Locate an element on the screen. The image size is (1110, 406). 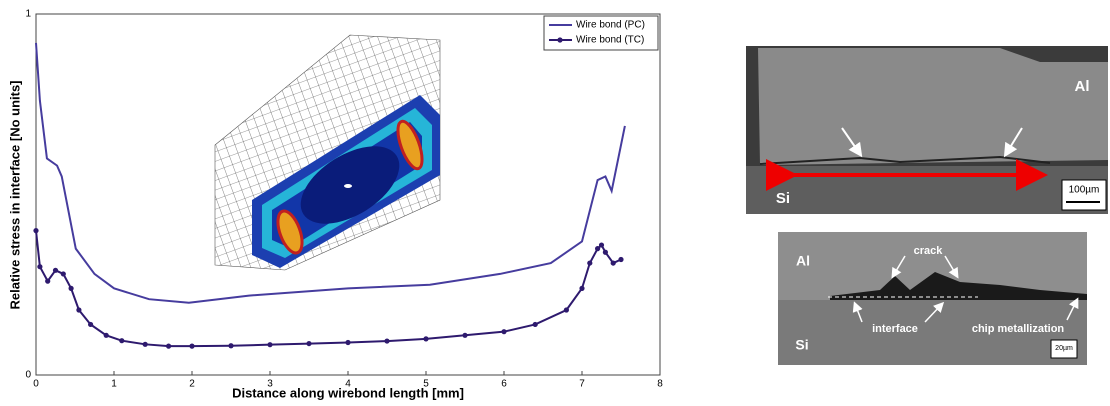
x-tick-label: 4 is located at coordinates (348, 384).